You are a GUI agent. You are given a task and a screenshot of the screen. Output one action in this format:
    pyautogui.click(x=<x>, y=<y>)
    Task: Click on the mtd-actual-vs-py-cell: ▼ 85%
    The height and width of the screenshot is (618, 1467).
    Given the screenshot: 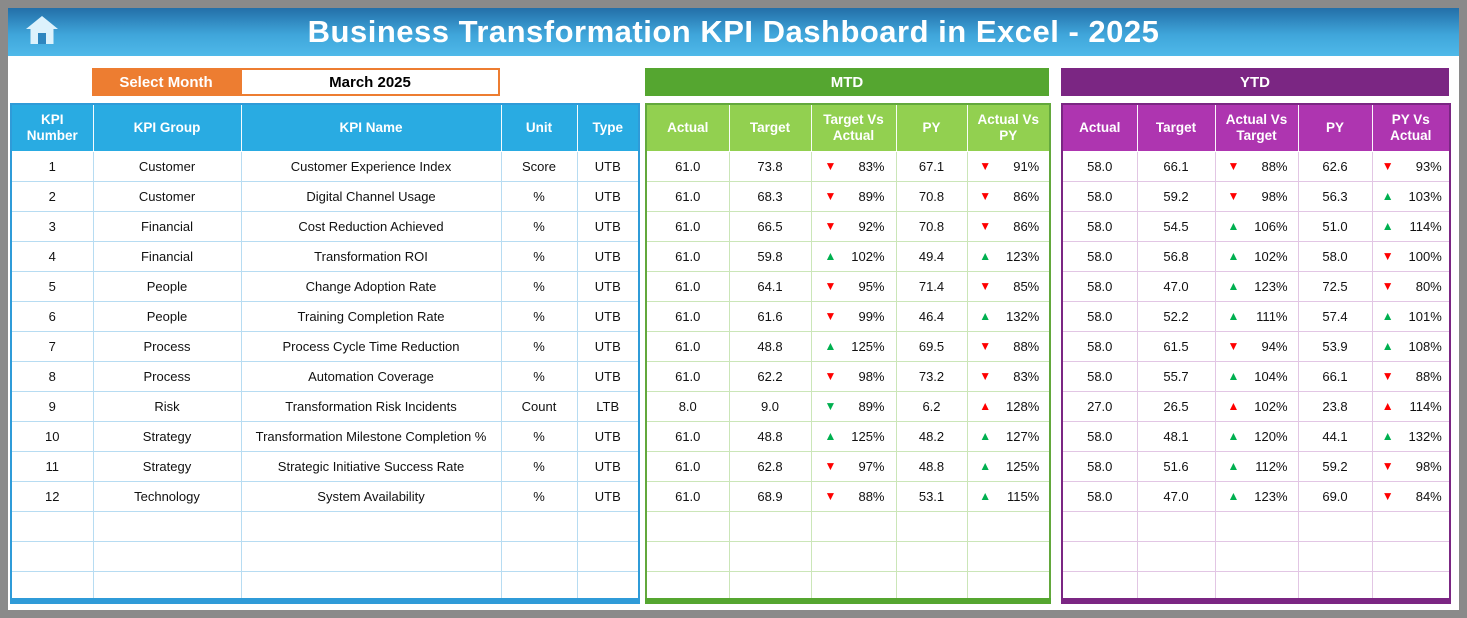 What is the action you would take?
    pyautogui.click(x=1008, y=286)
    